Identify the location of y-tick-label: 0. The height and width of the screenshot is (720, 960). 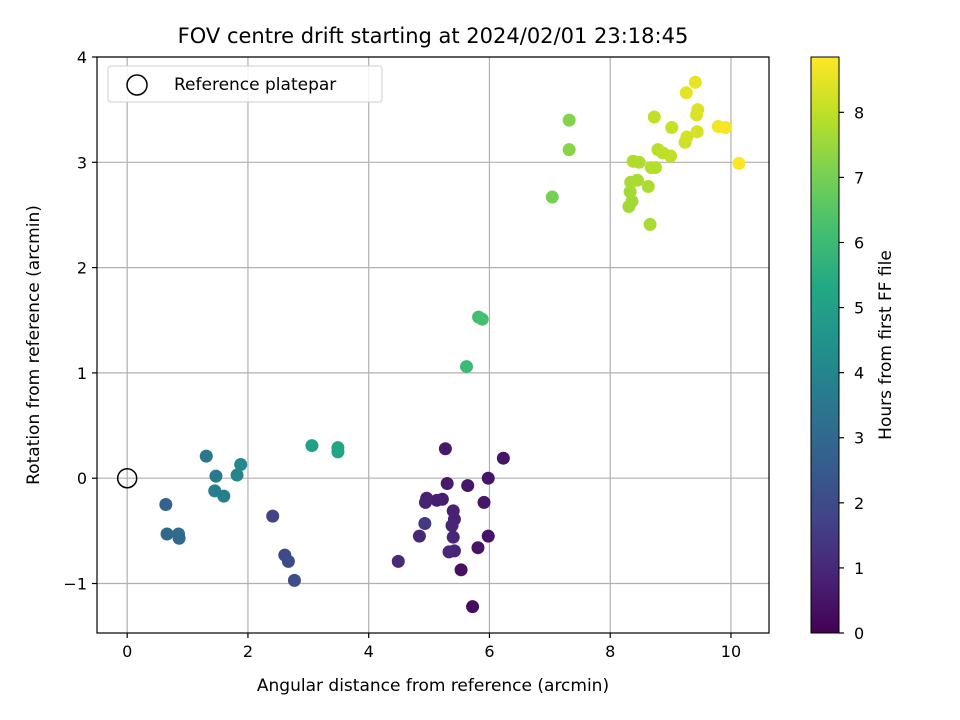
(82, 478).